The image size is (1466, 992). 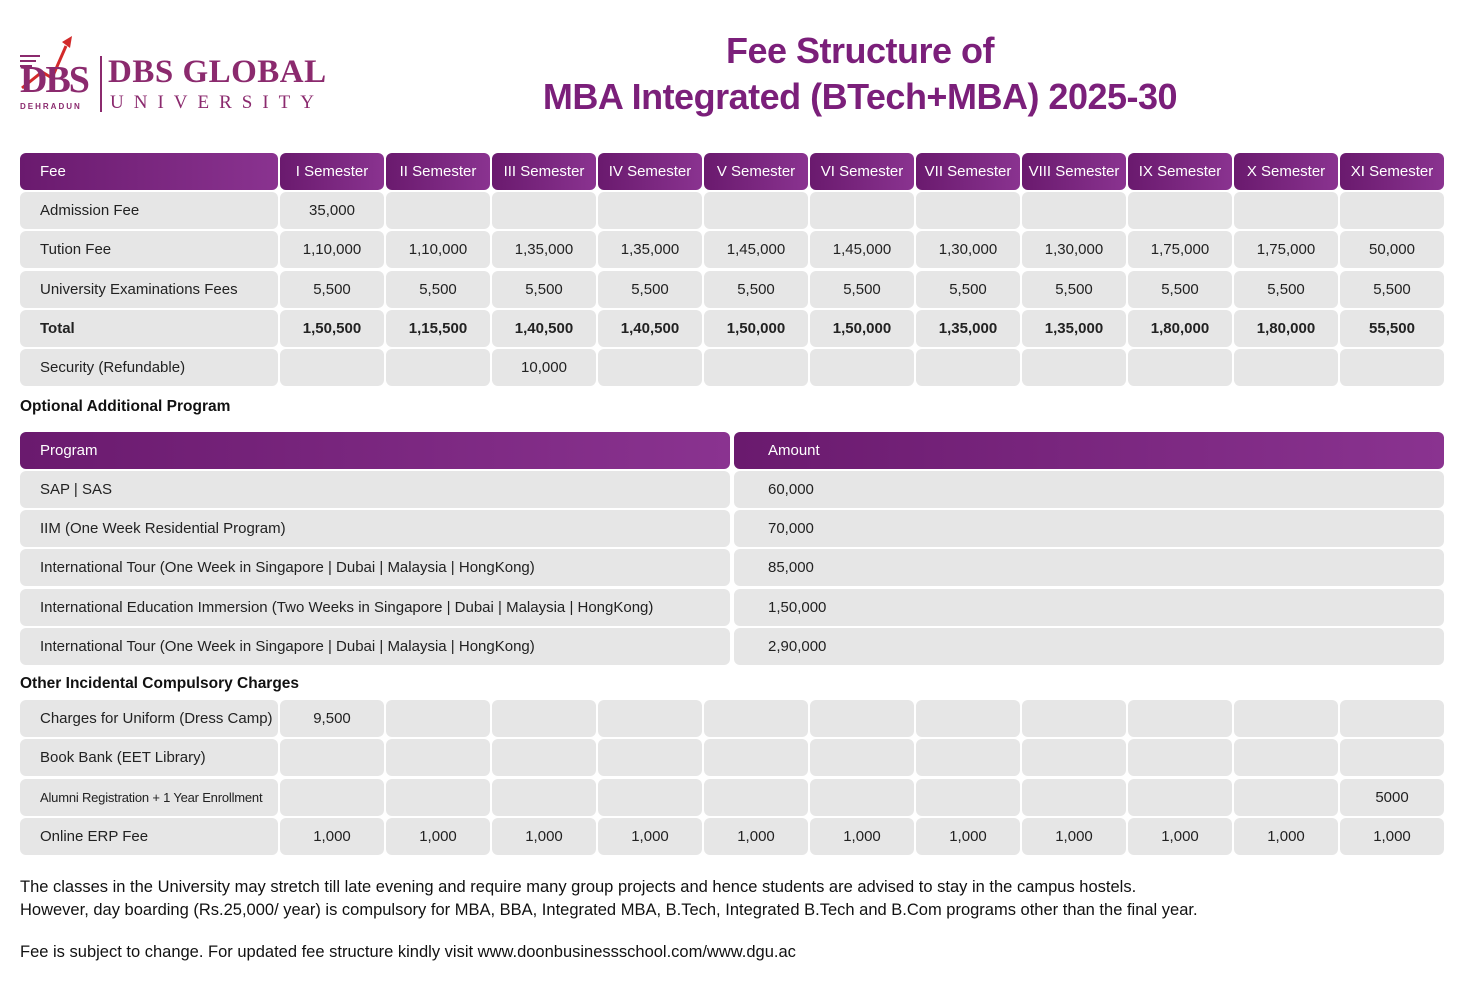 I want to click on header-semester: III Semester, so click(x=544, y=171).